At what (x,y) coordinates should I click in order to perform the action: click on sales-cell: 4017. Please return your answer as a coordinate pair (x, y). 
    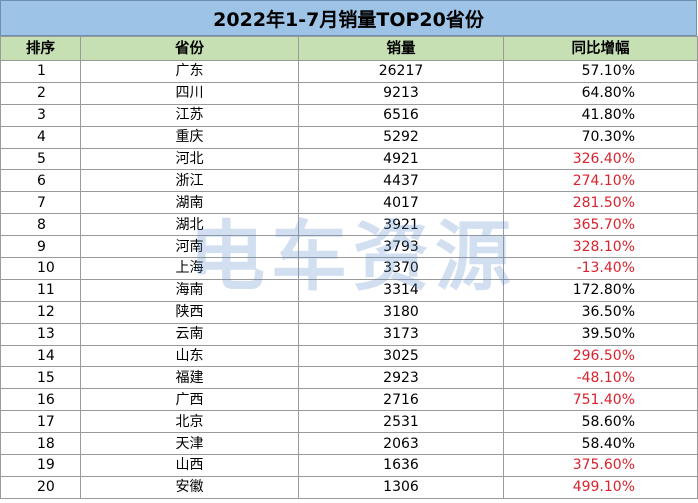
    Looking at the image, I should click on (401, 203).